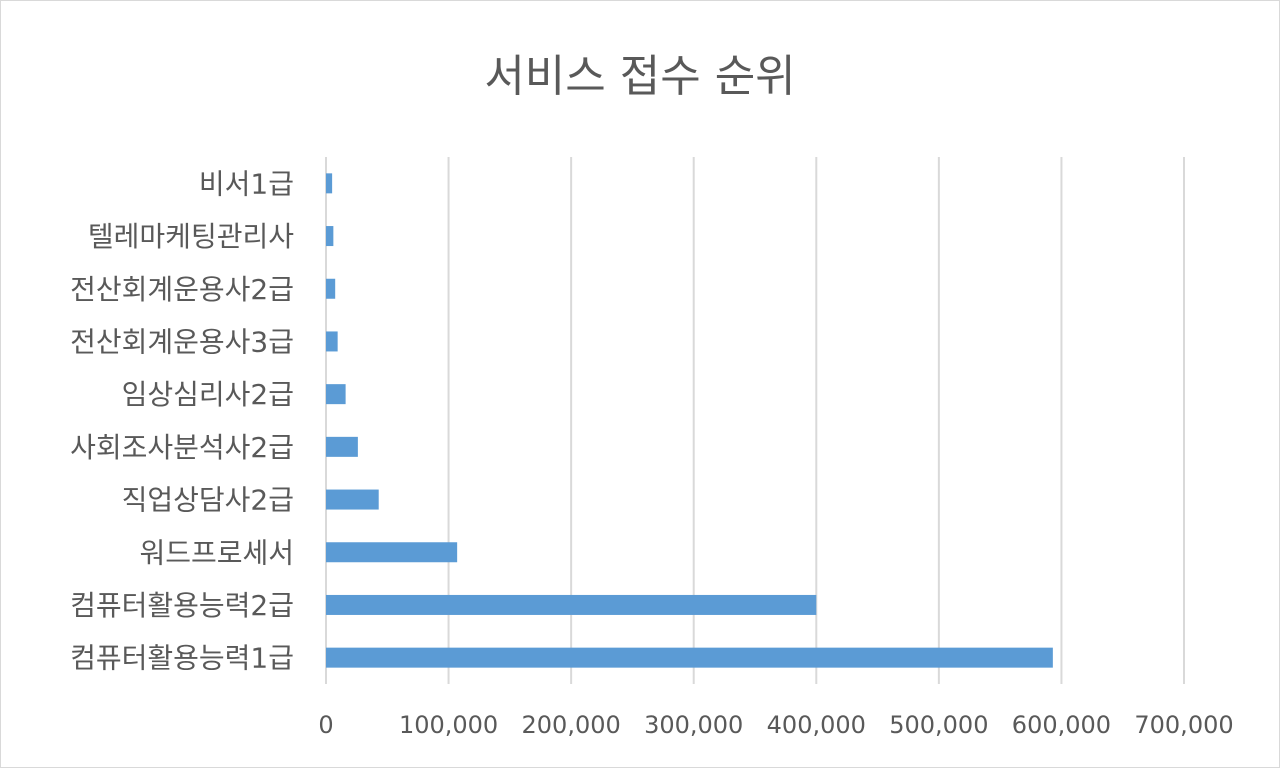 The width and height of the screenshot is (1280, 768). What do you see at coordinates (571, 725) in the screenshot?
I see `x-tick-label: 200,000` at bounding box center [571, 725].